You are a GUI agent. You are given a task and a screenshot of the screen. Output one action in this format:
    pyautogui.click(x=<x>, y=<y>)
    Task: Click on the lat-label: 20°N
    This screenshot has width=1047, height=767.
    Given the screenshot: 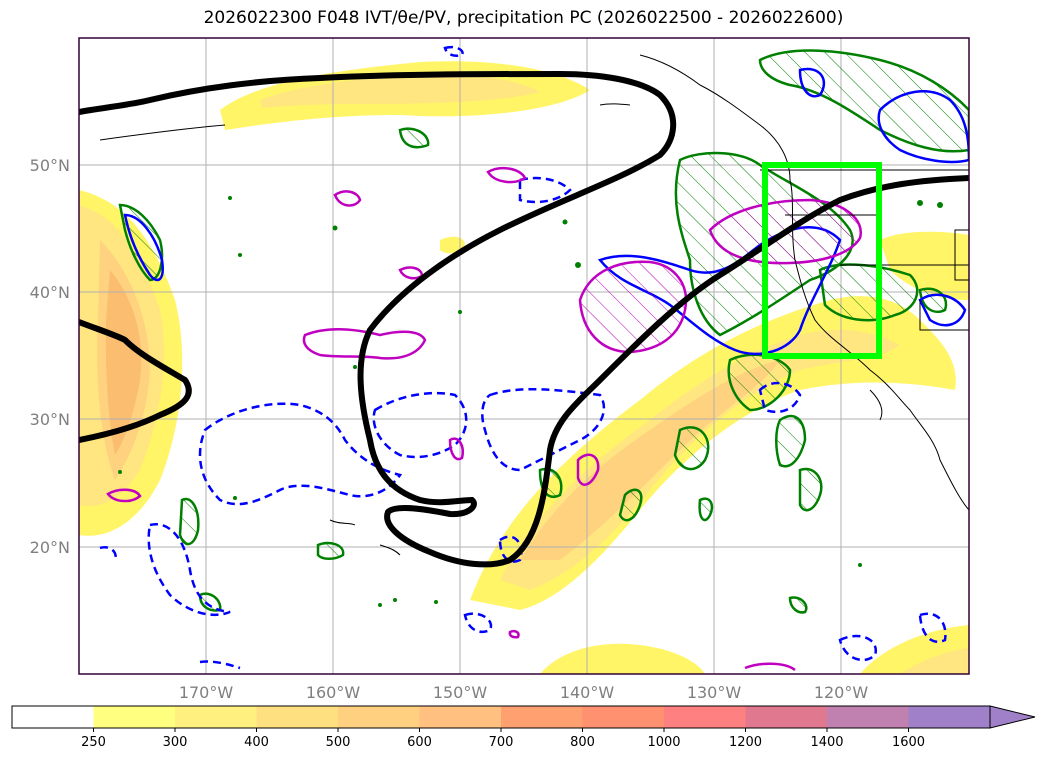 What is the action you would take?
    pyautogui.click(x=50, y=547)
    